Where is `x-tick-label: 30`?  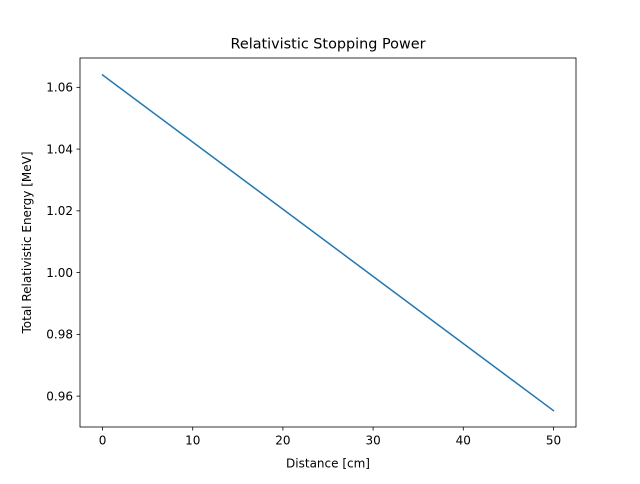 x-tick-label: 30 is located at coordinates (372, 441).